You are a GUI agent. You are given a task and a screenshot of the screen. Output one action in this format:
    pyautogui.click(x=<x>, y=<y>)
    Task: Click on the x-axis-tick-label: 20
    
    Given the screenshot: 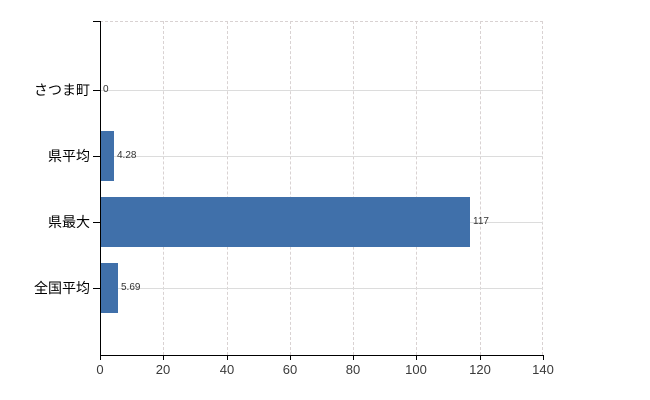 What is the action you would take?
    pyautogui.click(x=163, y=369)
    